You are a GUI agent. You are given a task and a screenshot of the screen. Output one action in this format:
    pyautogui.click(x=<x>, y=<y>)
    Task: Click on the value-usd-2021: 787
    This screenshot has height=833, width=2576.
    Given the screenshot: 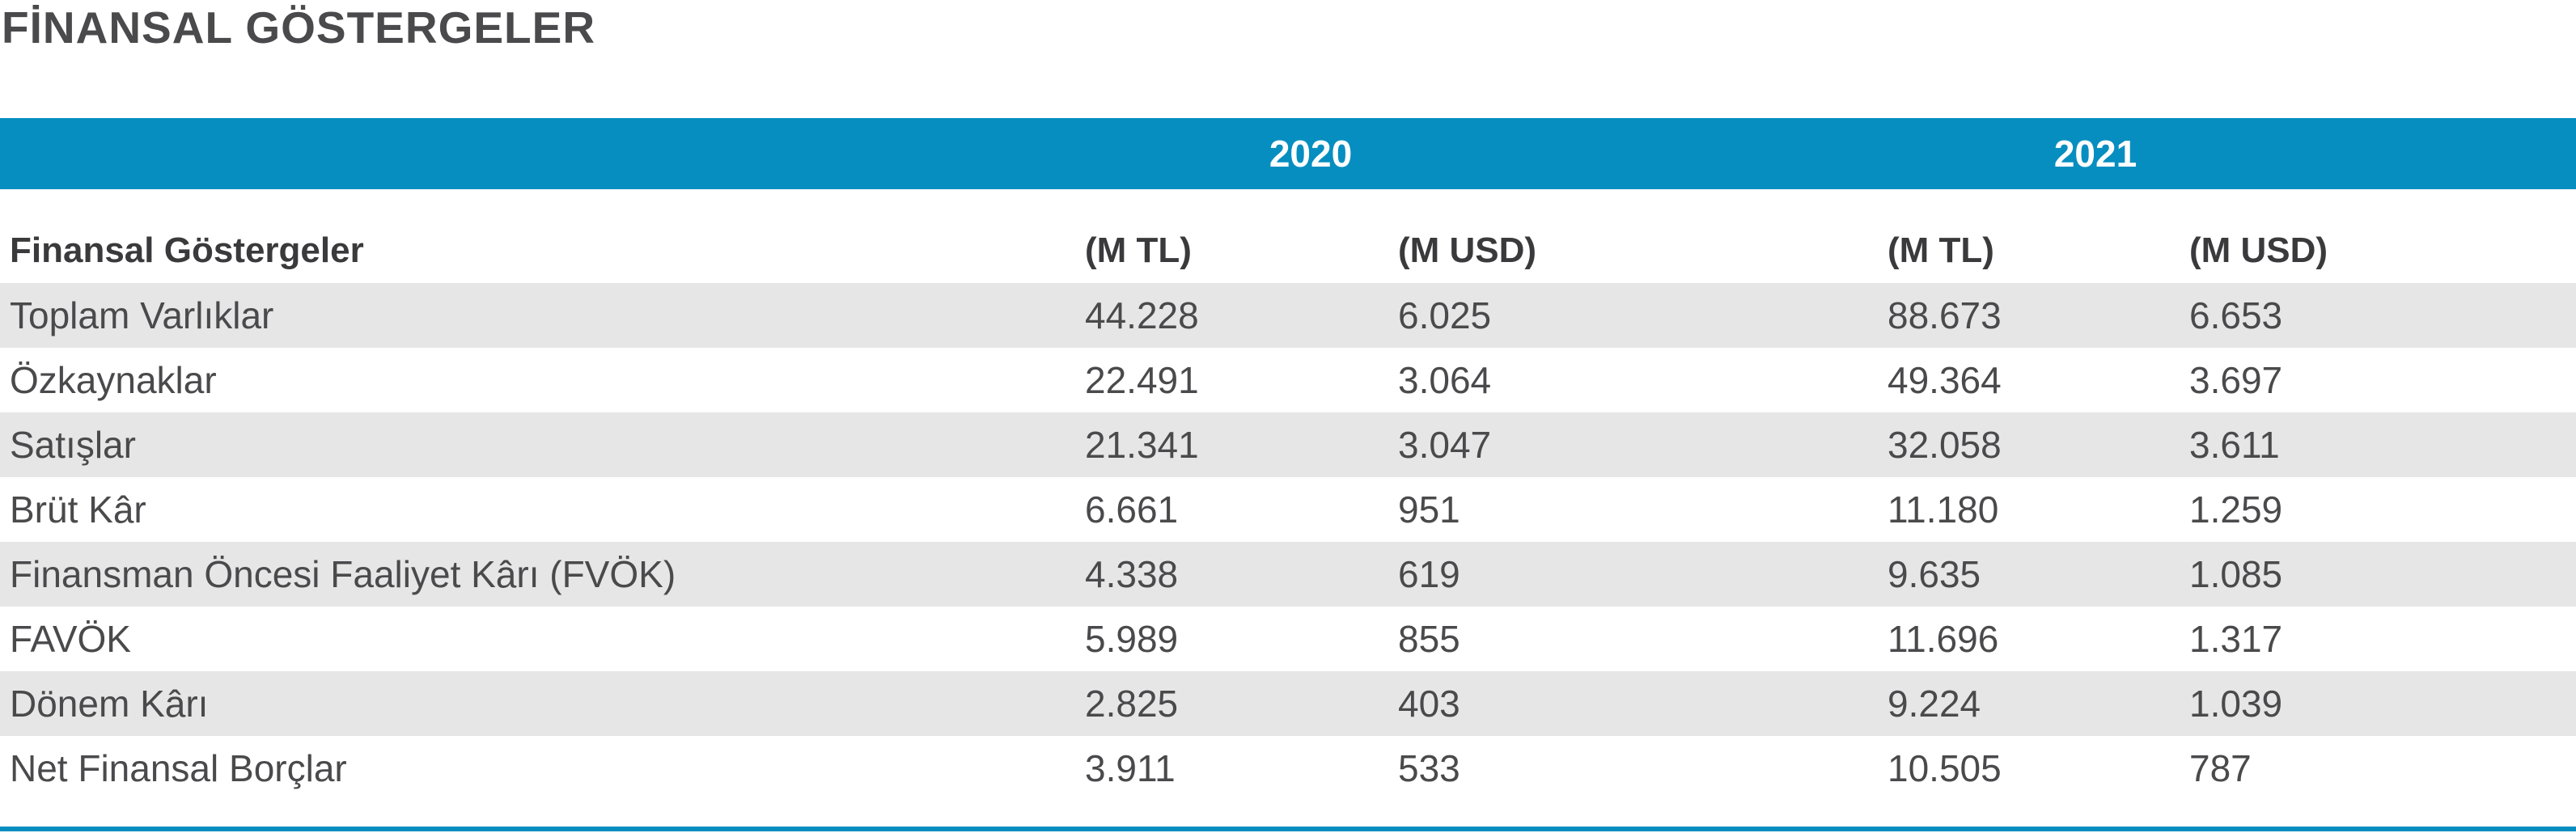 What is the action you would take?
    pyautogui.click(x=2220, y=768)
    